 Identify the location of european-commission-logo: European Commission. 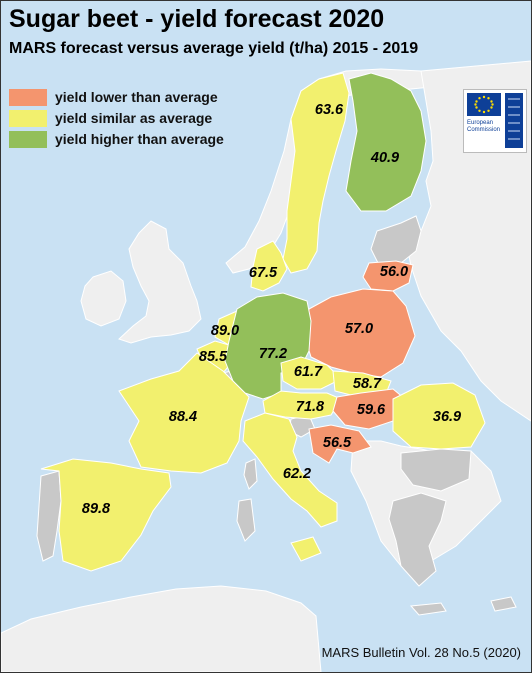
(495, 121).